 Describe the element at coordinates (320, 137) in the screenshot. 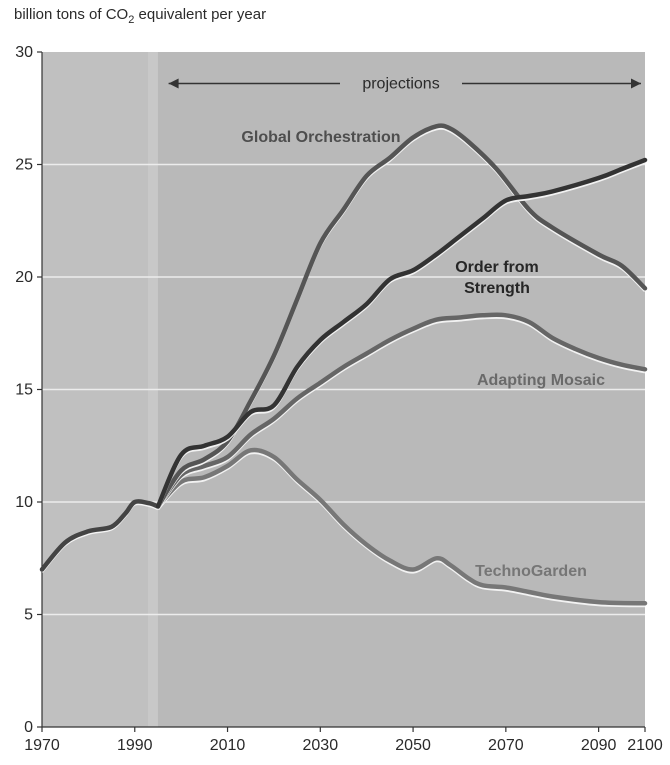

I see `series-label: Global Orchestration` at that location.